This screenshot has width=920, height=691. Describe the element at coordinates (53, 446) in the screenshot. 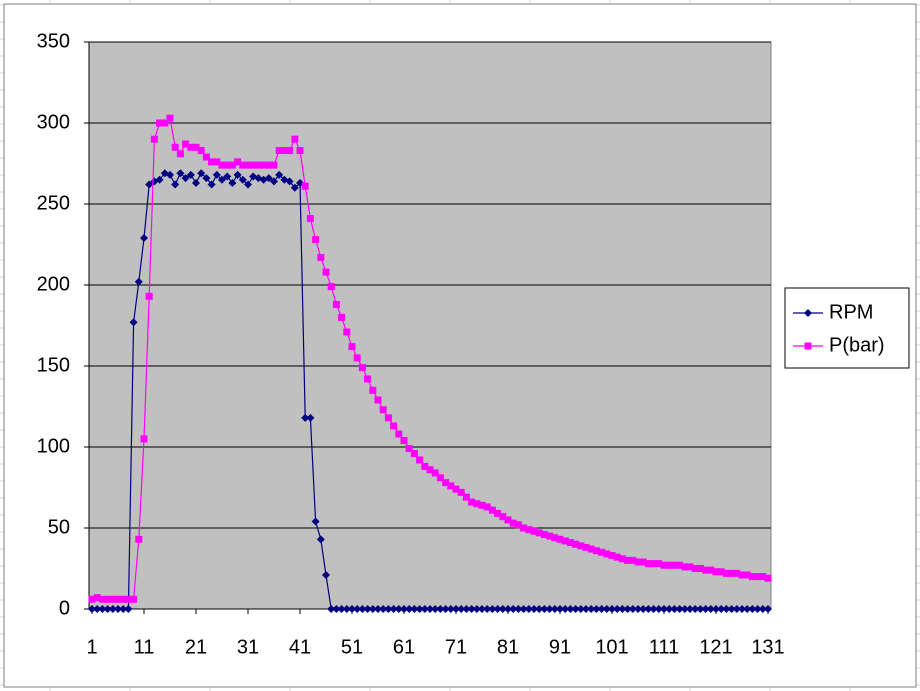

I see `y-tick-label: 100` at that location.